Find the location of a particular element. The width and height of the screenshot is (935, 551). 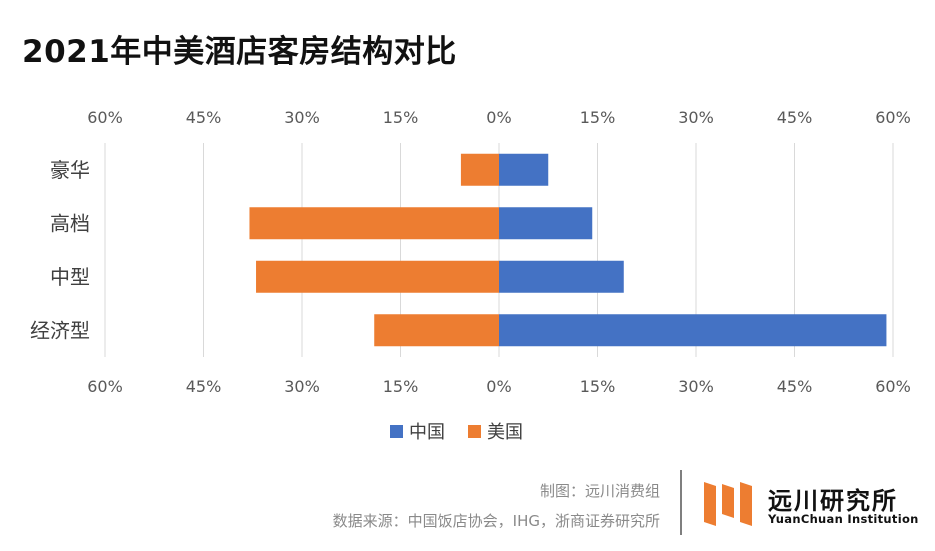

bottom-axis-ticks: 60% 45% 30% 15% 0% 15% 30% 45% 60% is located at coordinates (499, 386).